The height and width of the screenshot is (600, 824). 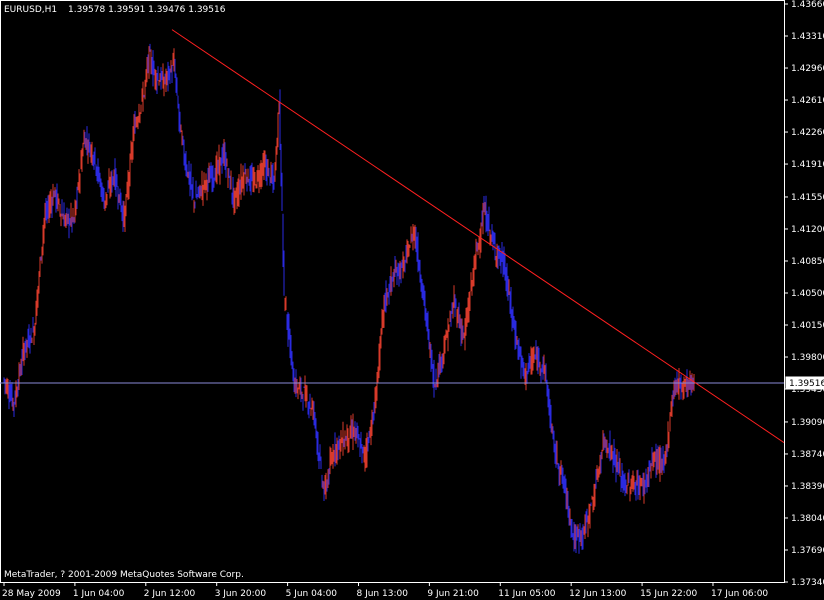 I want to click on y-tick-label: 1.37340, so click(x=807, y=583).